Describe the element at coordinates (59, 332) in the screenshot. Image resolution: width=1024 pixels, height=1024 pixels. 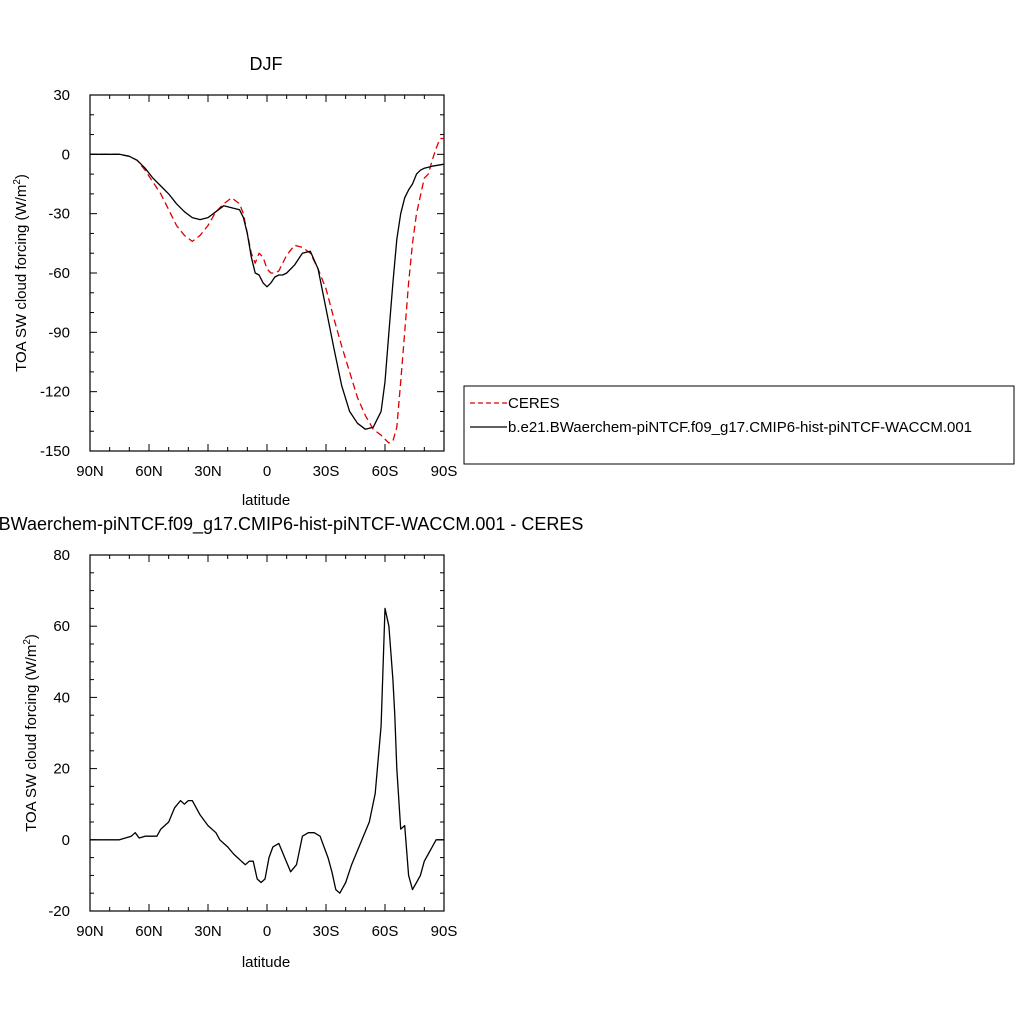
I see `y-tick-label: -90` at that location.